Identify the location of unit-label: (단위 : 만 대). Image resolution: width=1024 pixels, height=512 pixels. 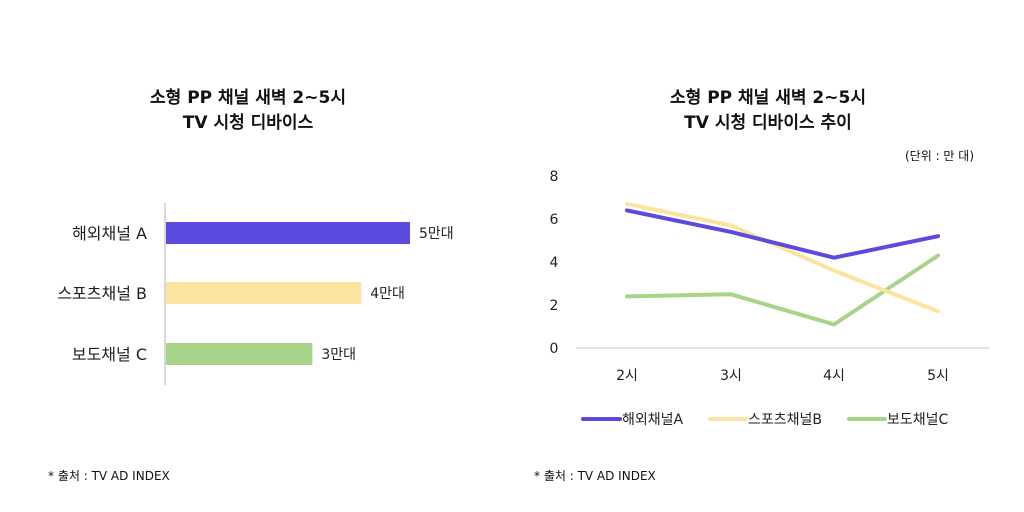
(940, 156).